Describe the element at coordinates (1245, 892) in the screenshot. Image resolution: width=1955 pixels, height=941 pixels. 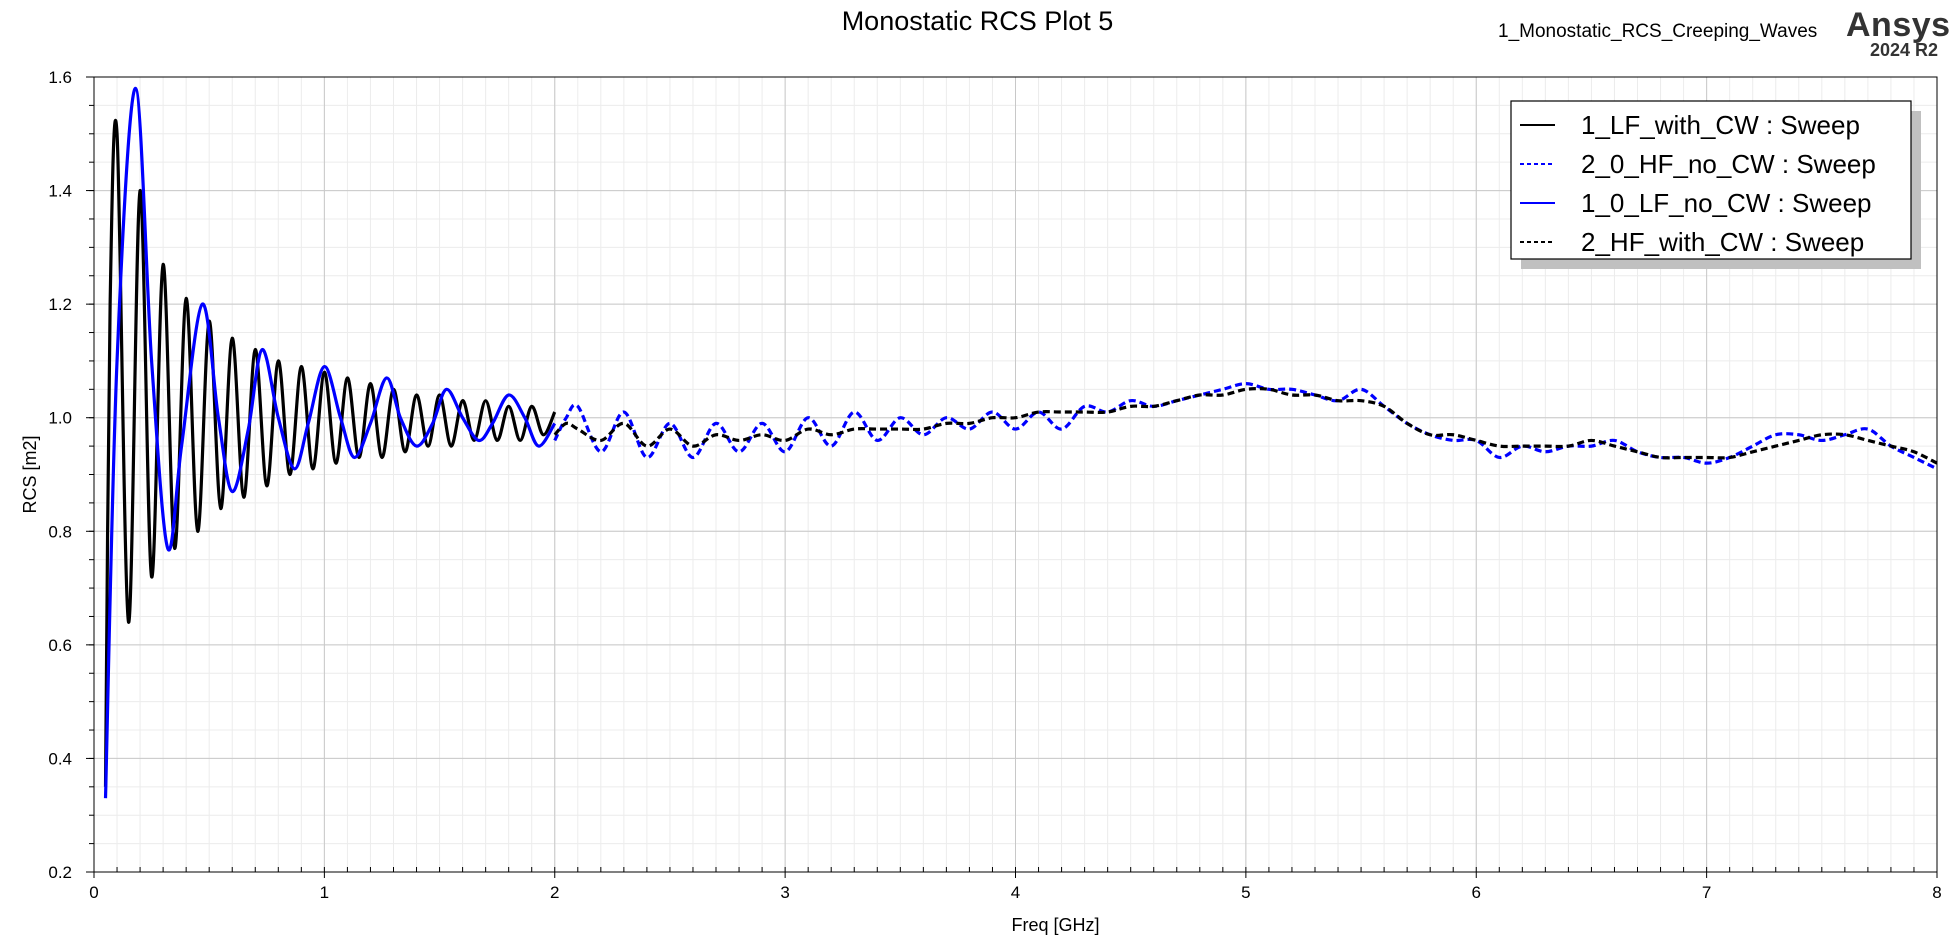
I see `x-tick-label: 5` at that location.